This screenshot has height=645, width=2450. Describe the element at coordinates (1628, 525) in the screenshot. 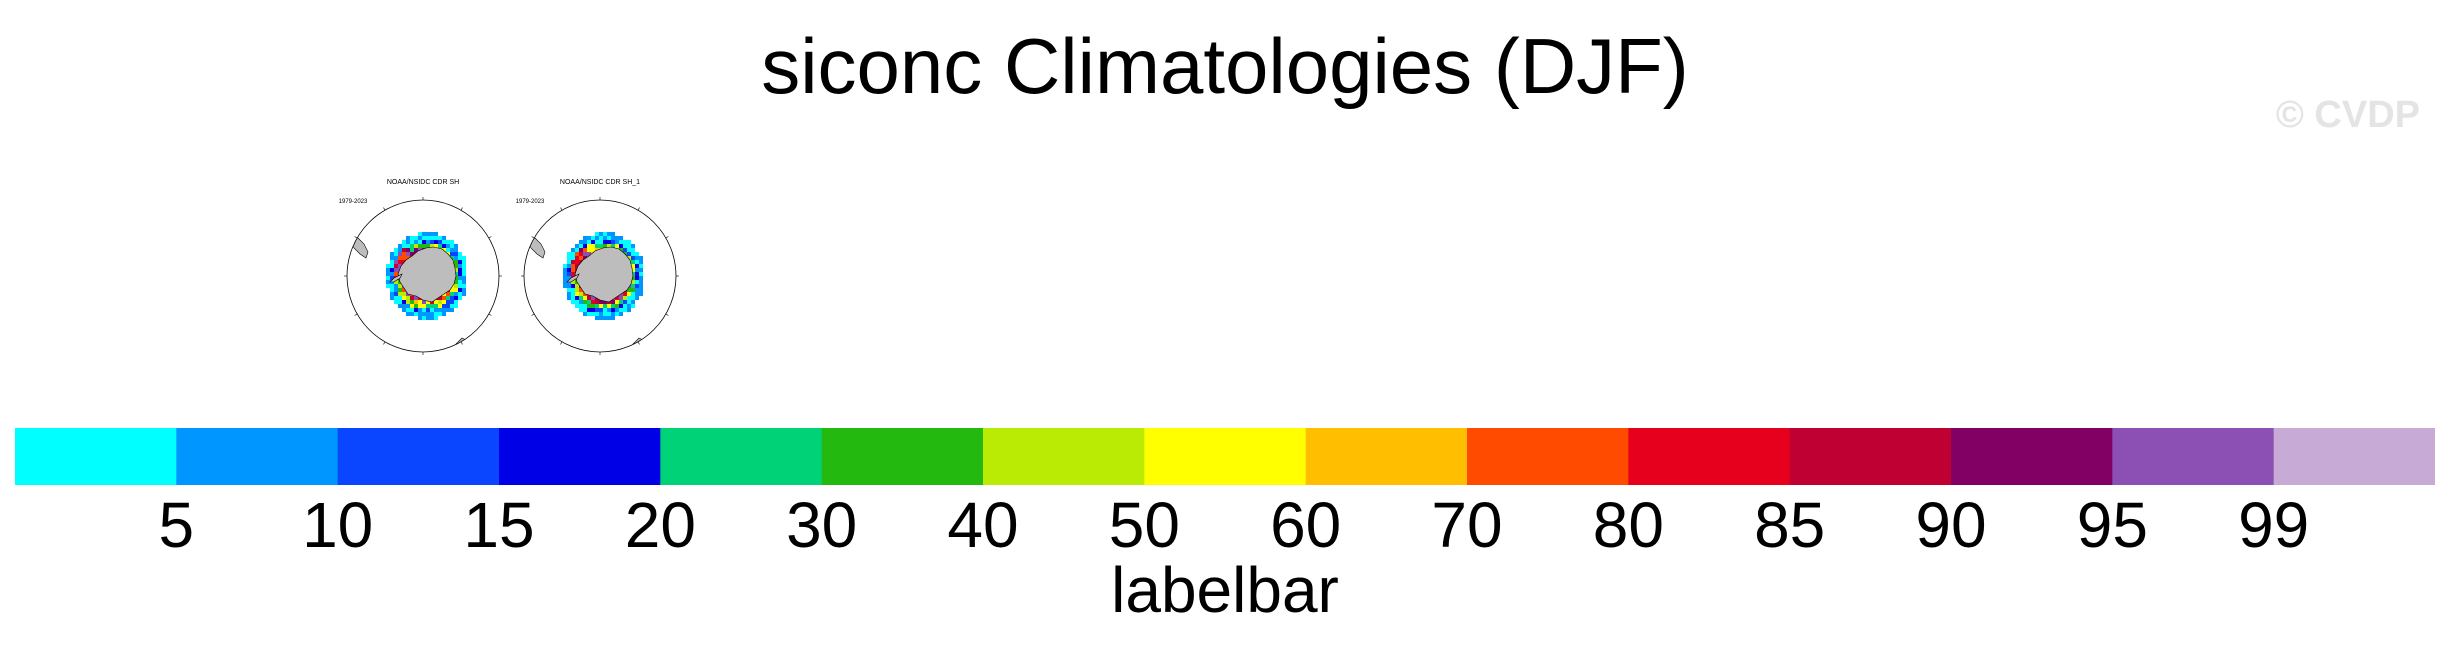

I see `labelbar-tick-label: 80` at that location.